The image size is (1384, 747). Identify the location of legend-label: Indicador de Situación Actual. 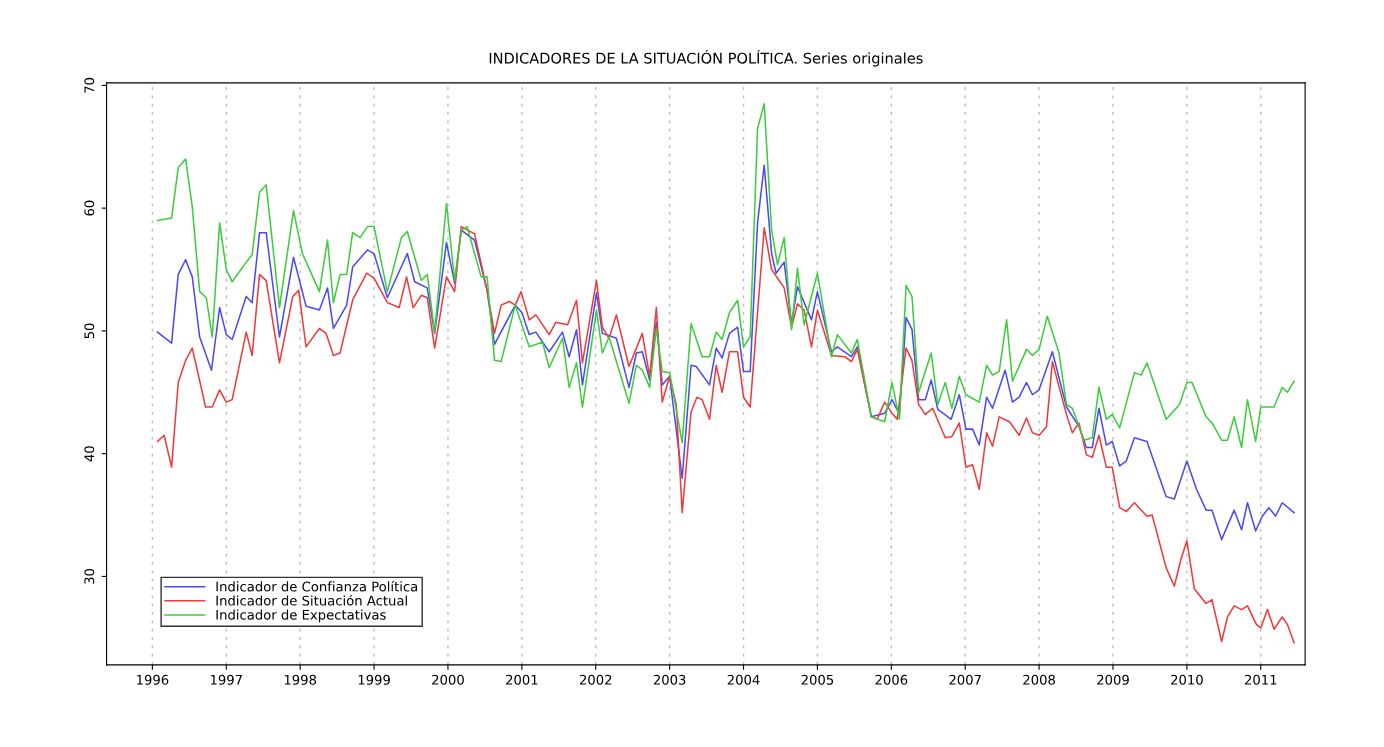
(311, 600).